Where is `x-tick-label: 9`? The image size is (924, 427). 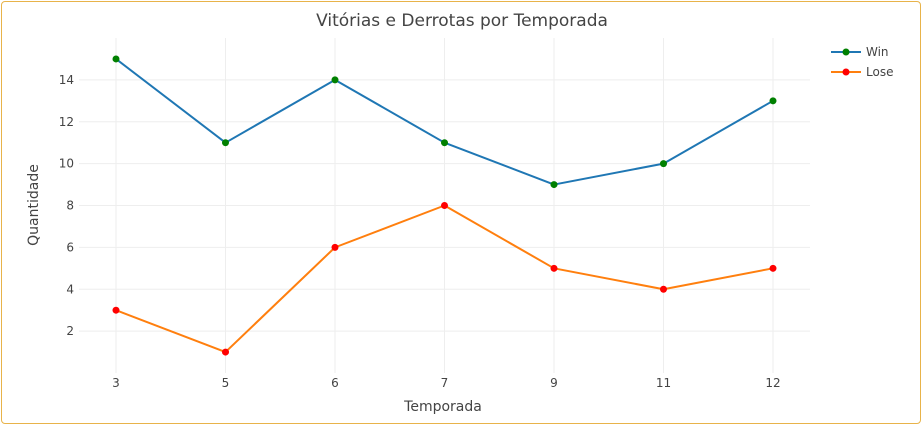
x-tick-label: 9 is located at coordinates (554, 383).